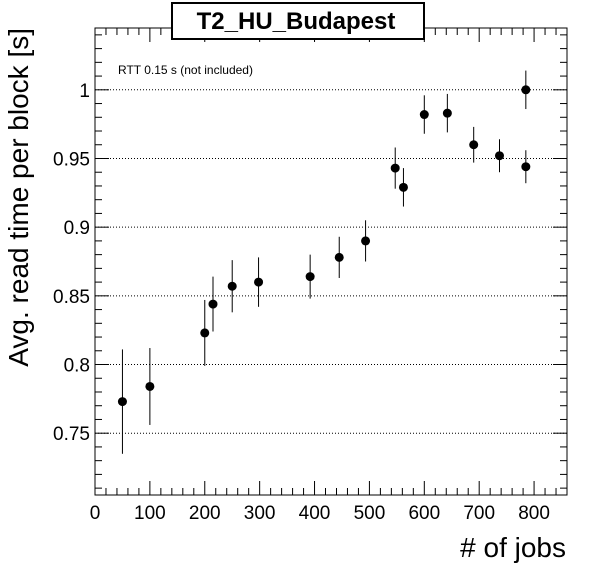 This screenshot has height=572, width=596. Describe the element at coordinates (370, 513) in the screenshot. I see `x-tick-label: 500` at that location.